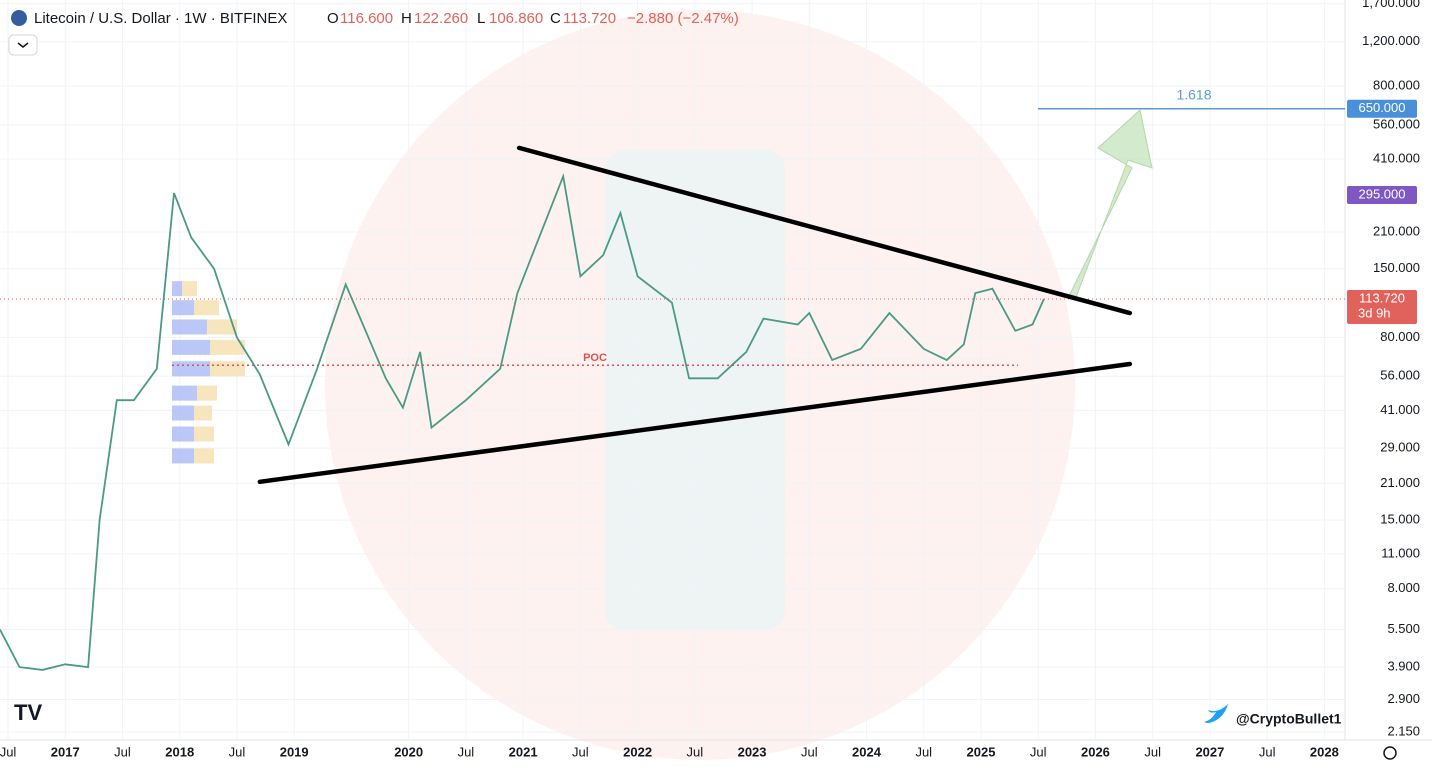  What do you see at coordinates (1391, 40) in the screenshot?
I see `y-tick-label: 1,200.000` at bounding box center [1391, 40].